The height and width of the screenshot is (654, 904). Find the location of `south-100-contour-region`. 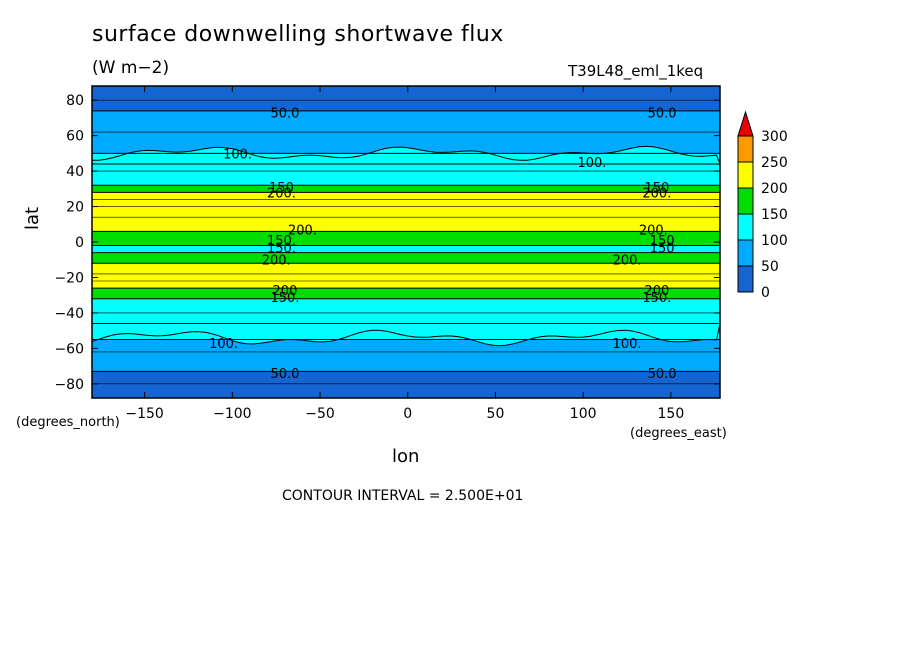

south-100-contour-region is located at coordinates (406, 335).